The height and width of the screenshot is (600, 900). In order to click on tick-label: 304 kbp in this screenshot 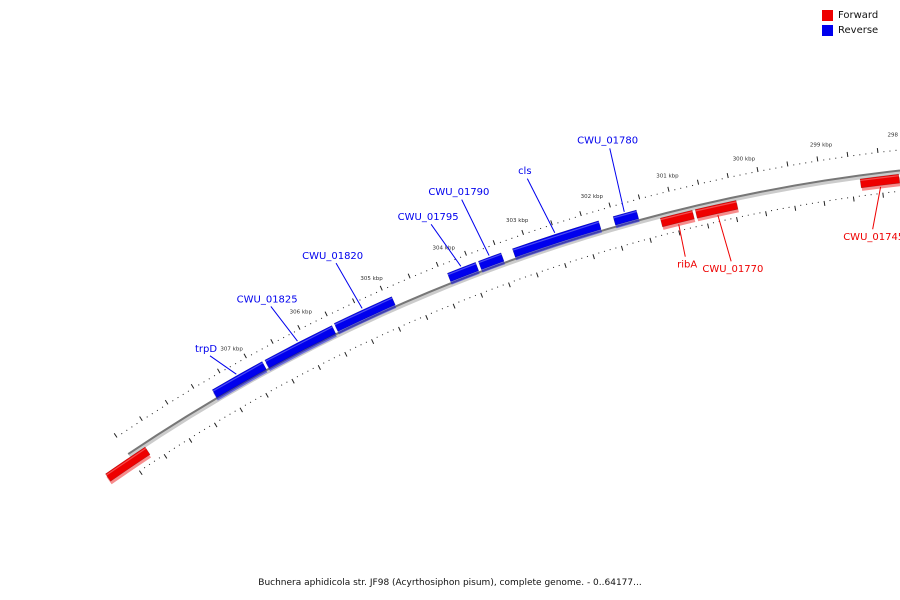, I will do `click(444, 248)`.